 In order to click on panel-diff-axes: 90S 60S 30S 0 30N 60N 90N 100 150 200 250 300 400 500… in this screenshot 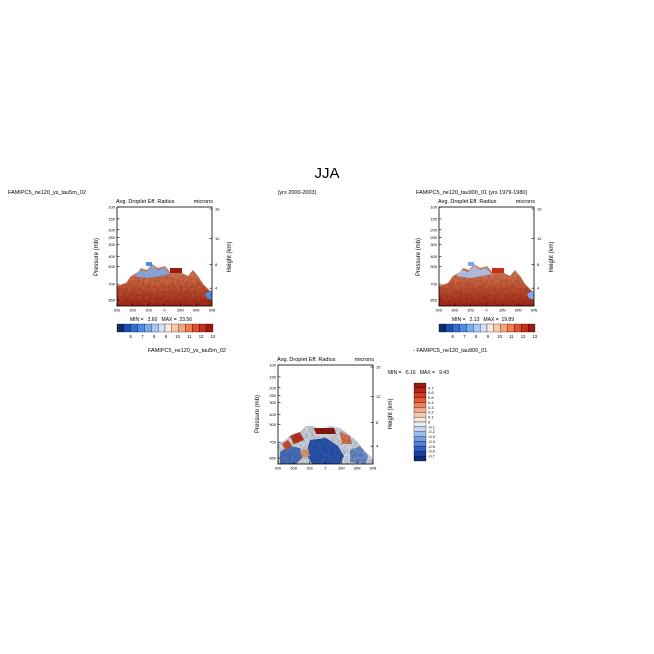, I will do `click(325, 417)`.